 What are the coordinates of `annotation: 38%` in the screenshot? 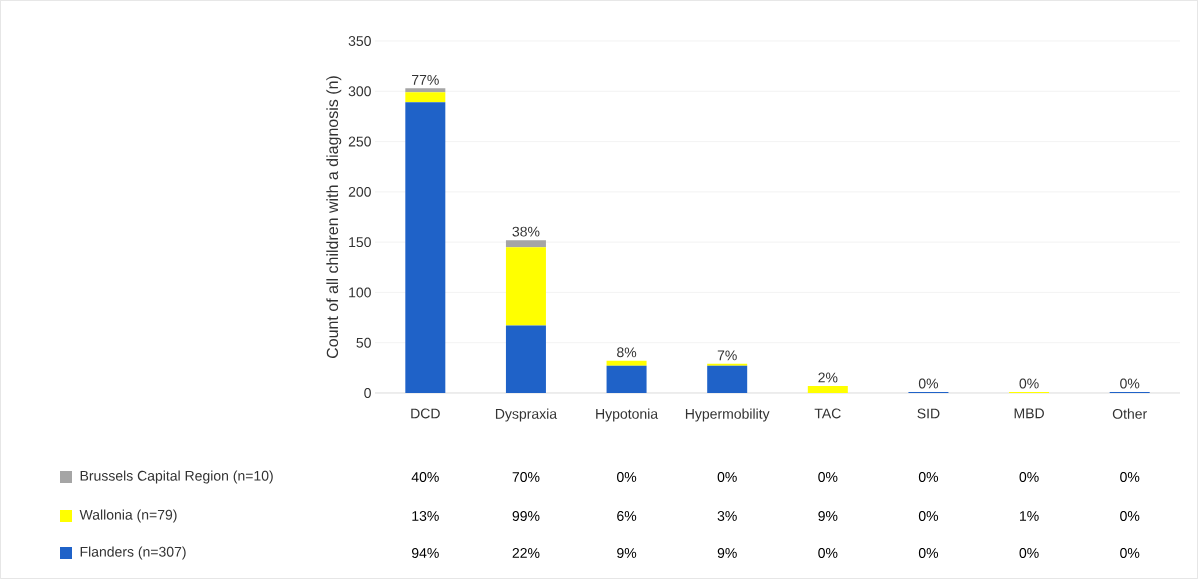 It's located at (526, 231).